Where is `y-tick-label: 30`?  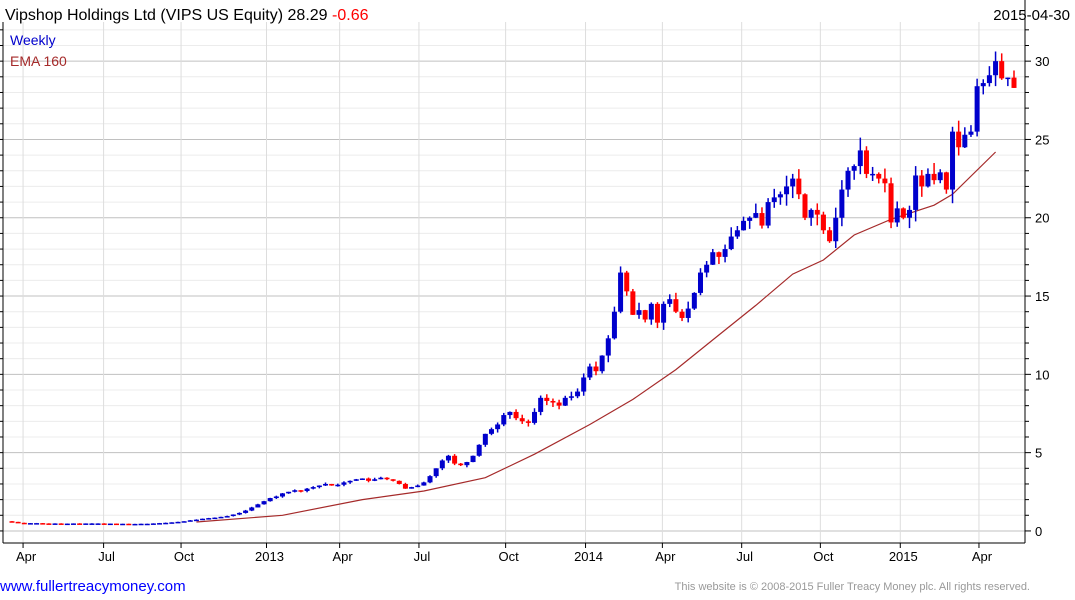
y-tick-label: 30 is located at coordinates (1042, 61).